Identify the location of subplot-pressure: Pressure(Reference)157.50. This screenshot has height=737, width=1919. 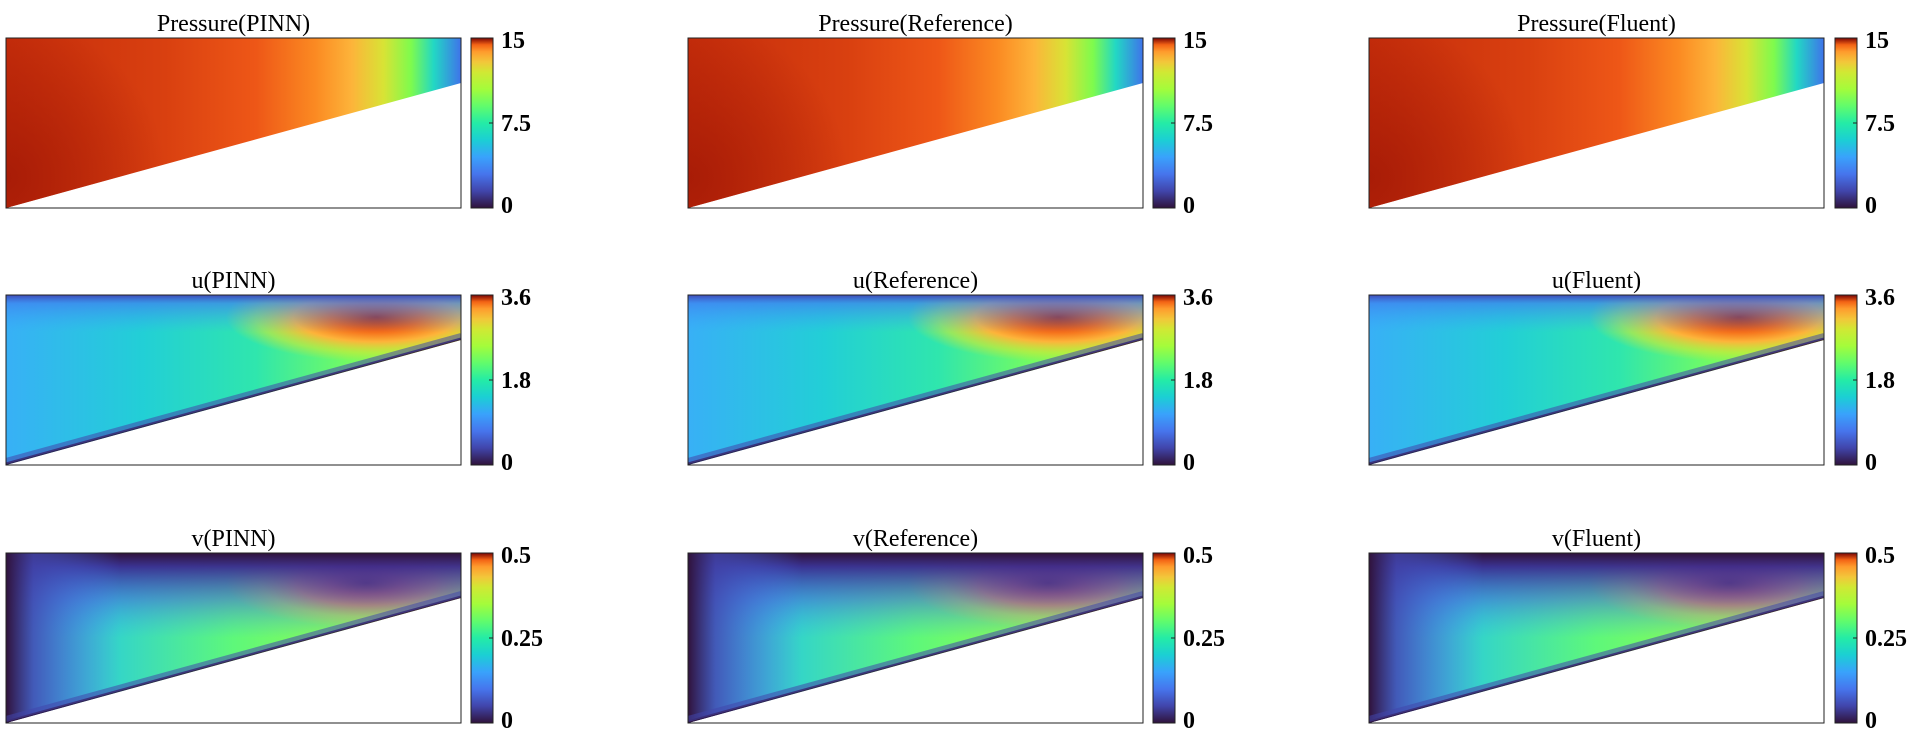
(950, 115).